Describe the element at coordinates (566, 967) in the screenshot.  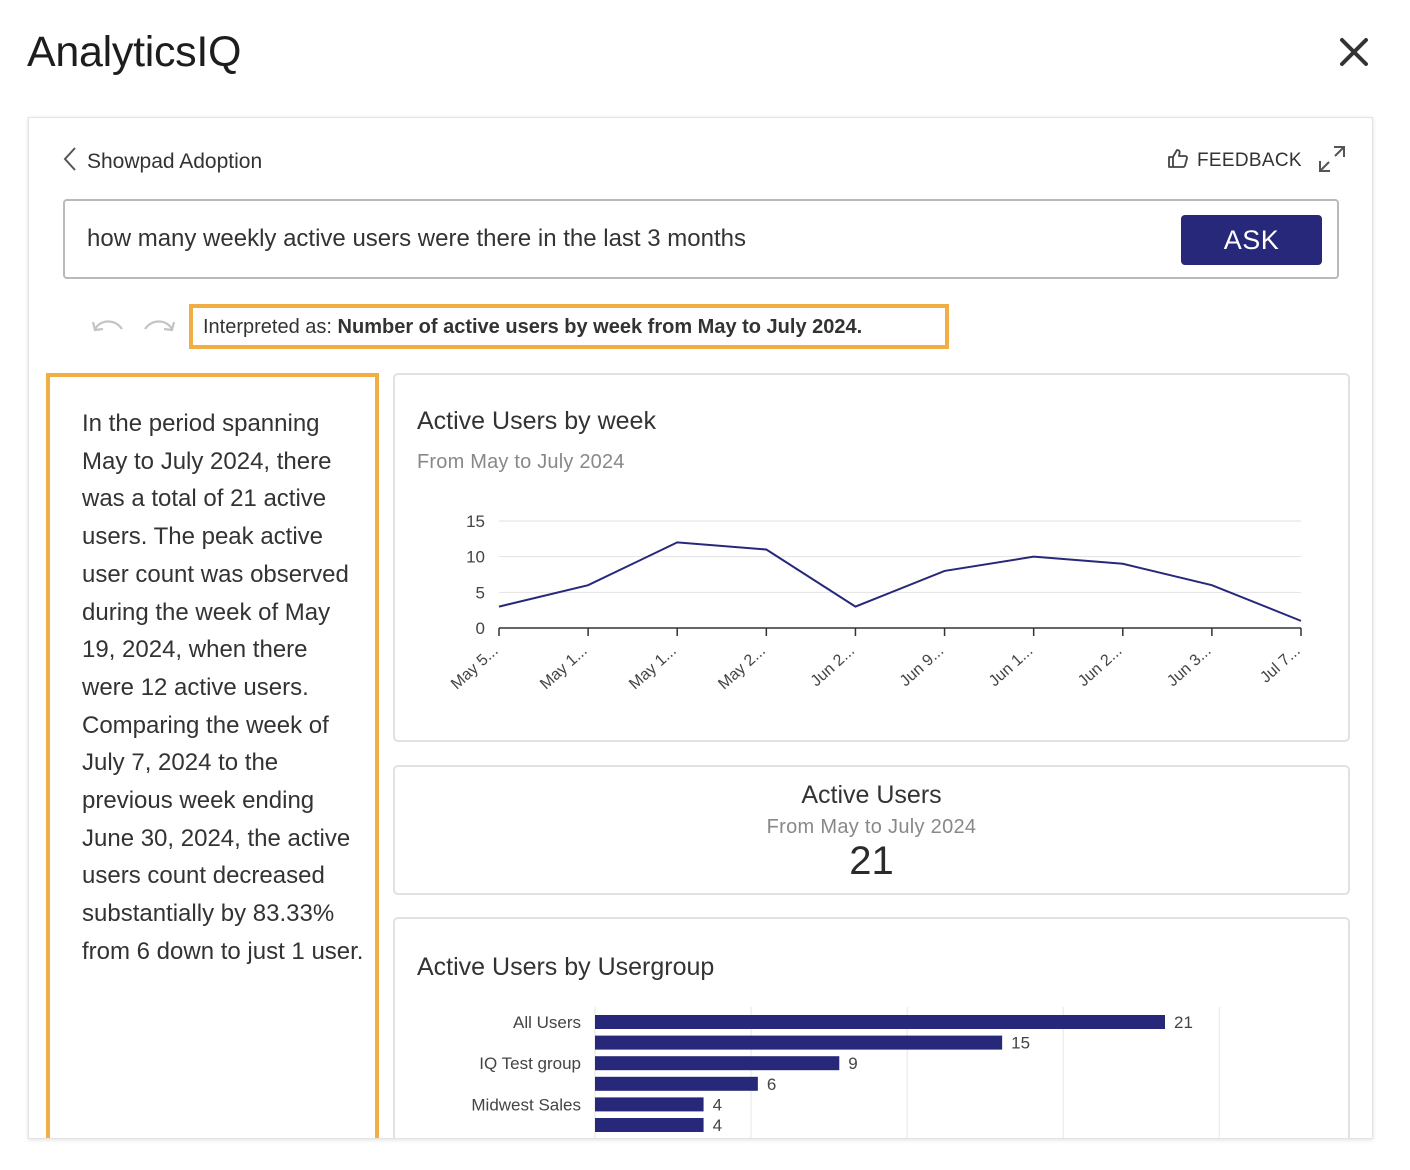
I see `bar-chart-title: Active Users by Usergroup` at that location.